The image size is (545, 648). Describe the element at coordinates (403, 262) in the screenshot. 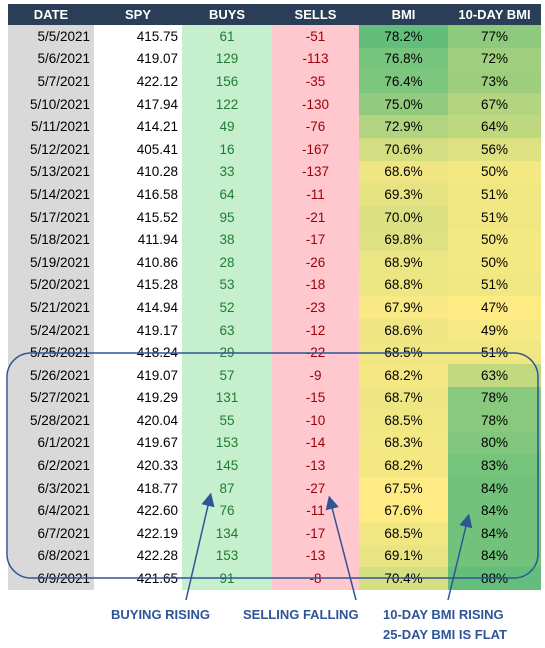

I see `bmi-cell: 68.9%` at that location.